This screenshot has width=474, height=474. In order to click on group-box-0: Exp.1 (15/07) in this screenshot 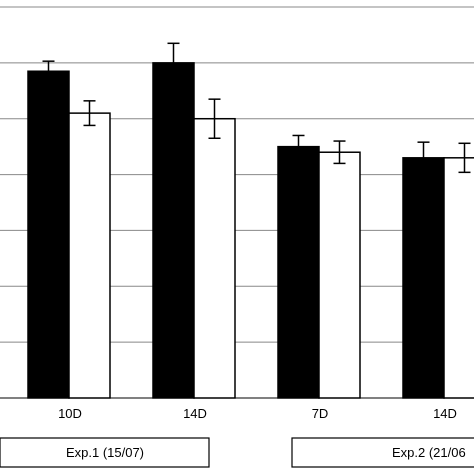, I will do `click(105, 452)`.